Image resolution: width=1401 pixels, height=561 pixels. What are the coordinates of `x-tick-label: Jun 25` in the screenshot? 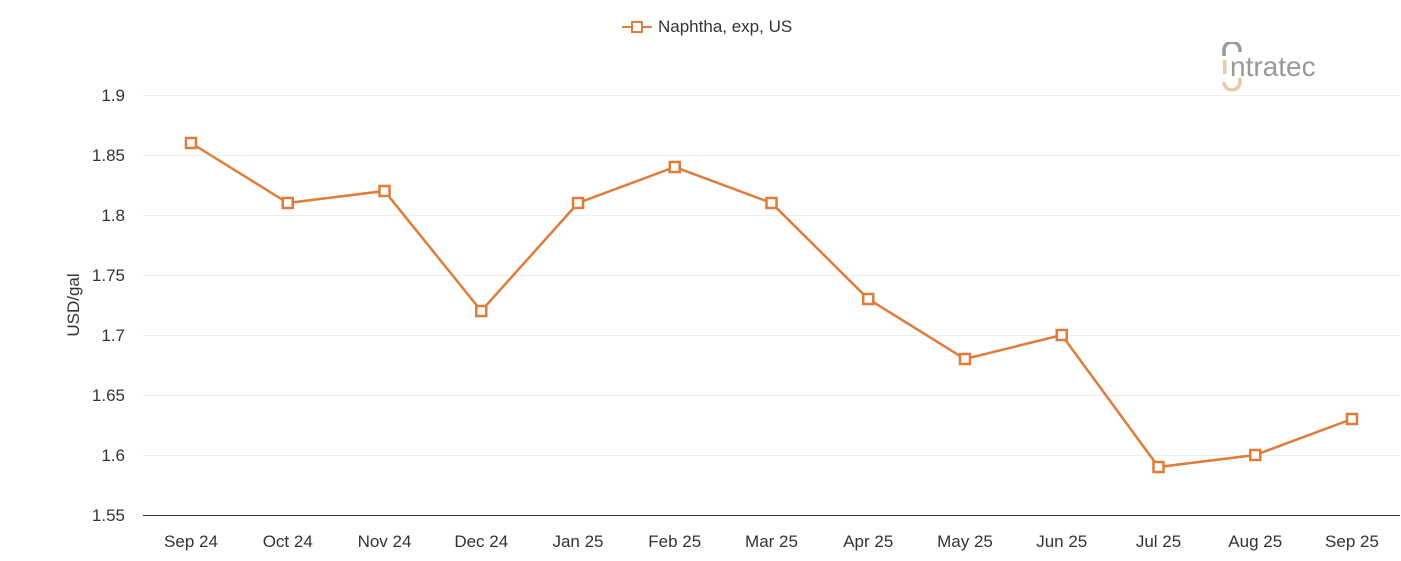 It's located at (1061, 541).